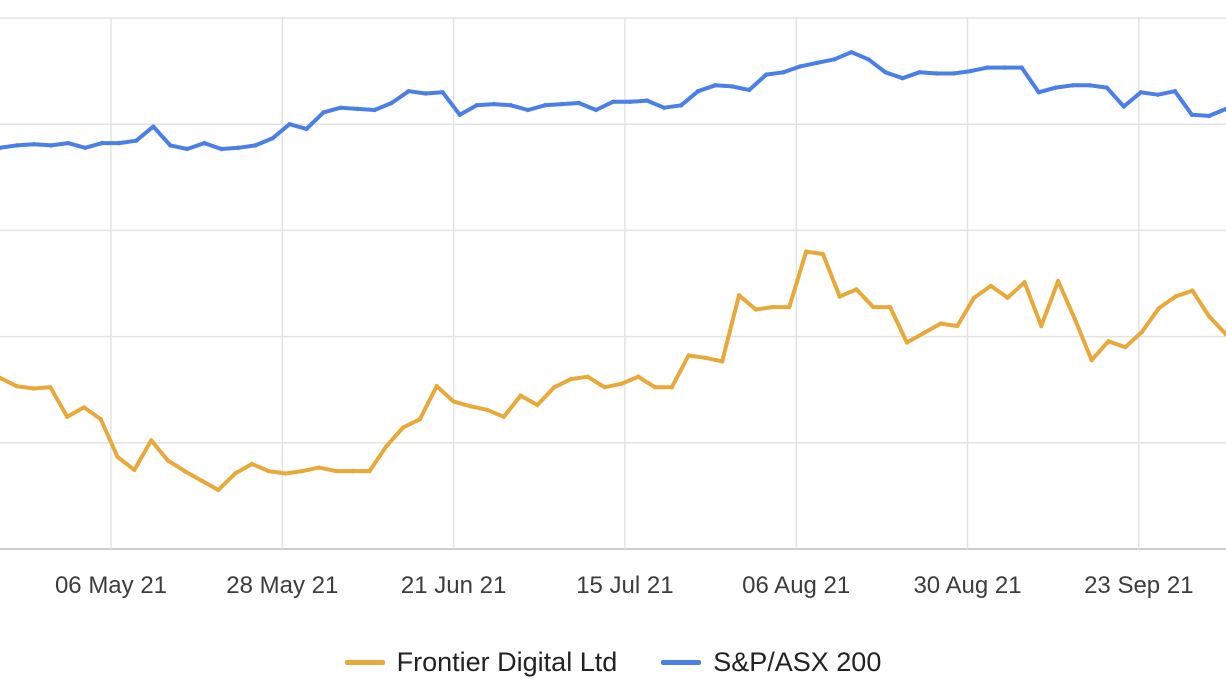 The image size is (1226, 690). What do you see at coordinates (967, 585) in the screenshot?
I see `x-tick-label: 30 Aug 21` at bounding box center [967, 585].